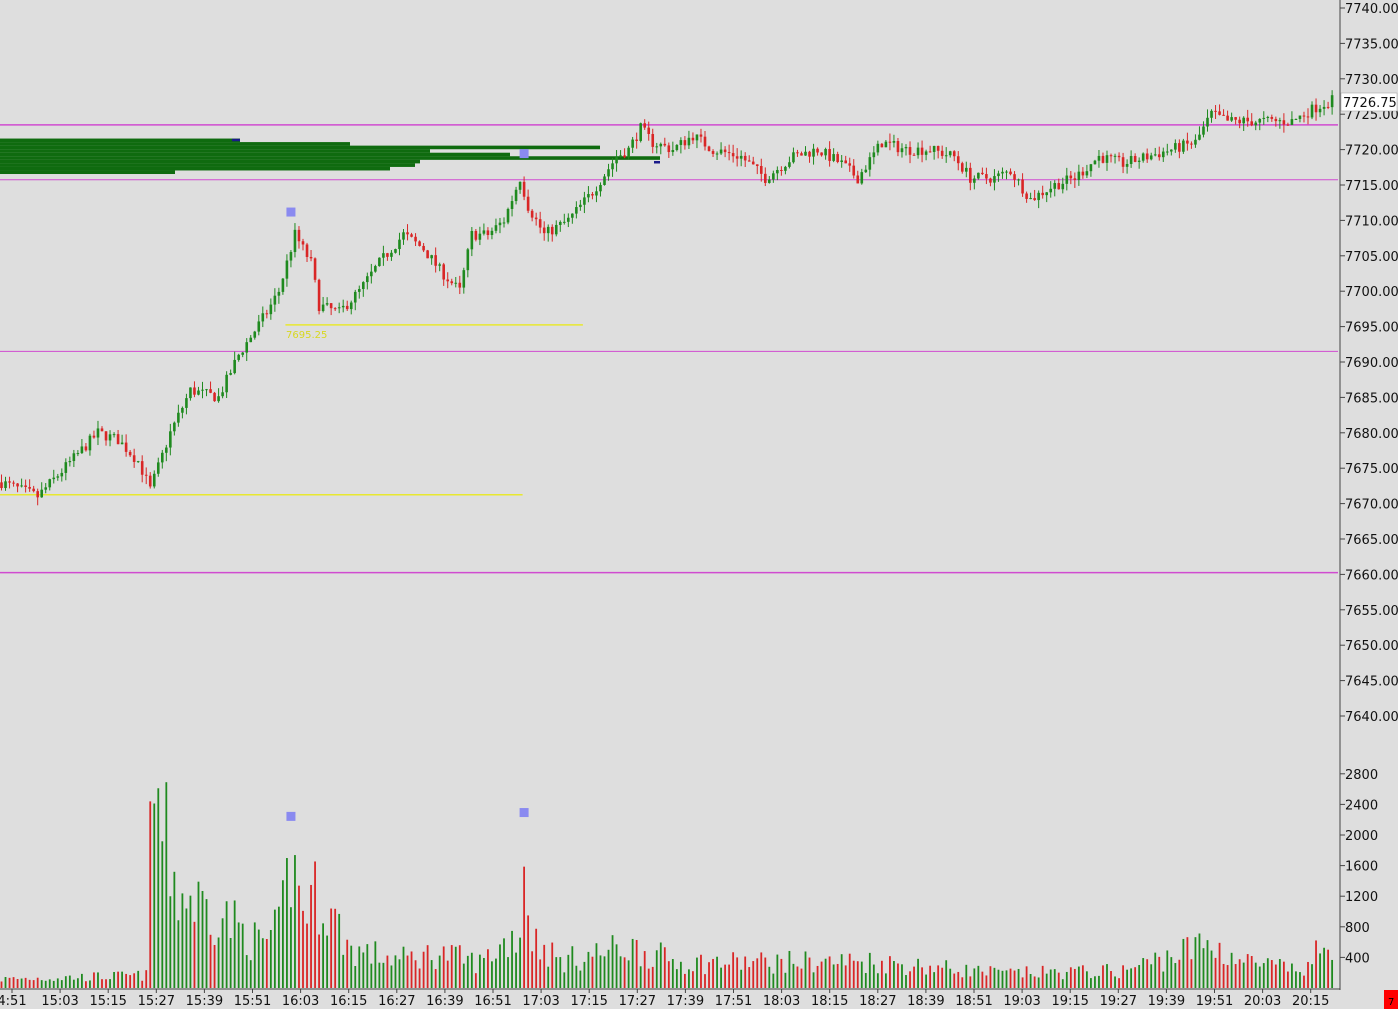  Describe the element at coordinates (1371, 540) in the screenshot. I see `price-tick-label-15: 7665.00` at that location.